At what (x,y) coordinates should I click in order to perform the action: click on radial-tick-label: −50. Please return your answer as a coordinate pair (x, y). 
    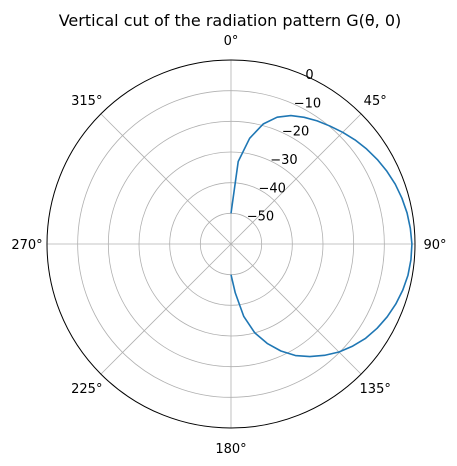
    Looking at the image, I should click on (260, 217).